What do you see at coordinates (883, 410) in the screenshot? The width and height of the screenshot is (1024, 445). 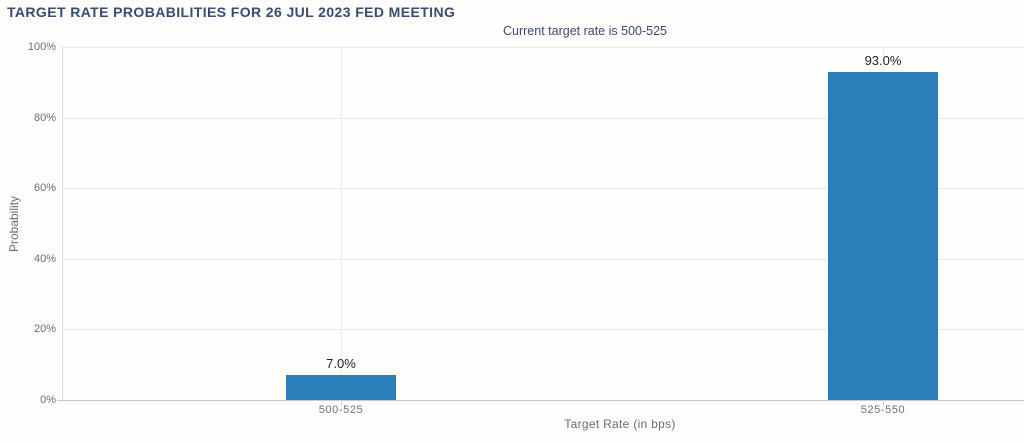 I see `x-category-label: 525-550` at bounding box center [883, 410].